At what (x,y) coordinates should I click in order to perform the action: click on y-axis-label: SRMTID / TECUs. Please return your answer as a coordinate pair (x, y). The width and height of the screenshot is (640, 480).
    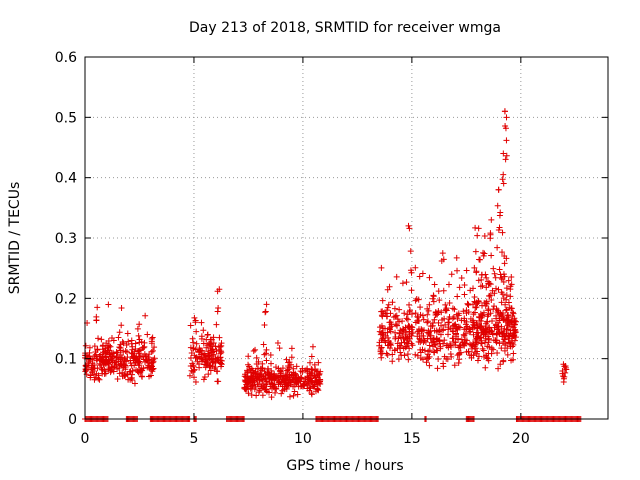
    Looking at the image, I should click on (15, 238).